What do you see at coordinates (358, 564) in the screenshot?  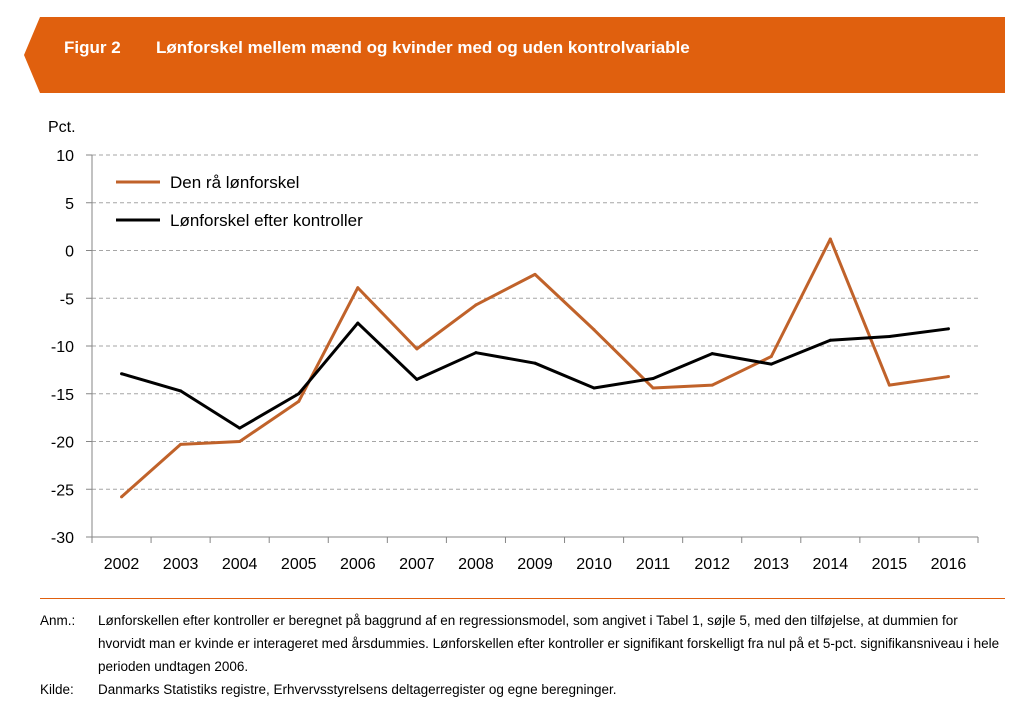 I see `x-tick-label: 2006` at bounding box center [358, 564].